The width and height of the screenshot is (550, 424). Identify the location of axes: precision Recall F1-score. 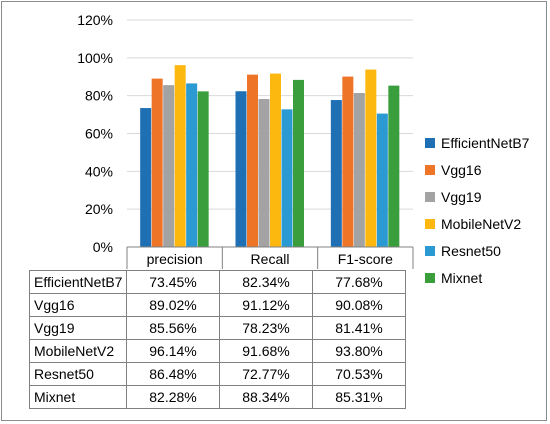
(270, 257).